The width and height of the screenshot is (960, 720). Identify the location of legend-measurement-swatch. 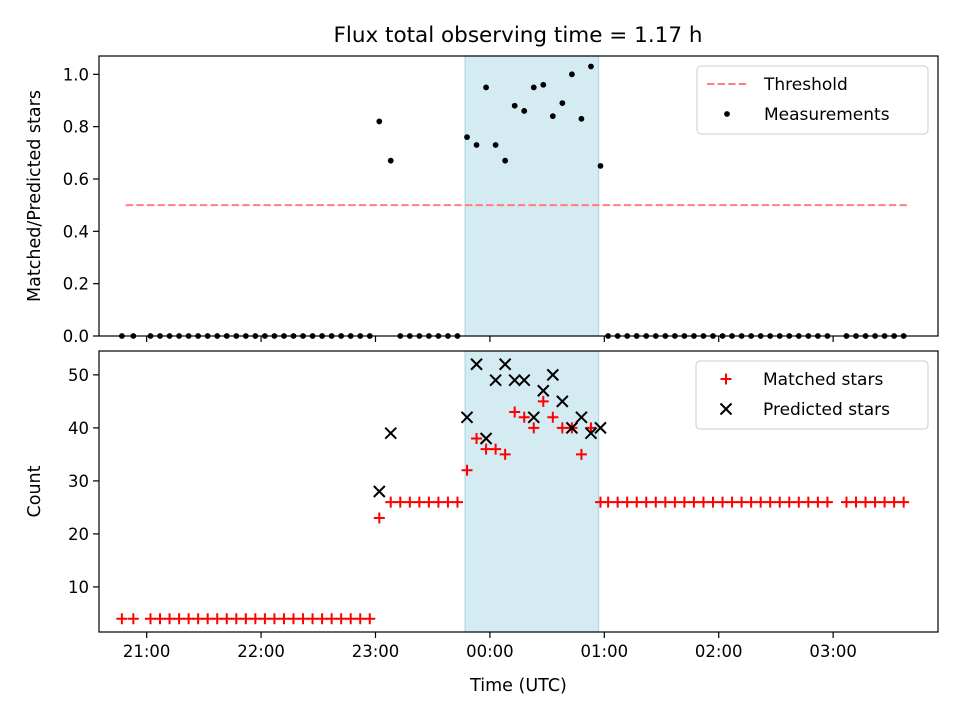
(727, 114).